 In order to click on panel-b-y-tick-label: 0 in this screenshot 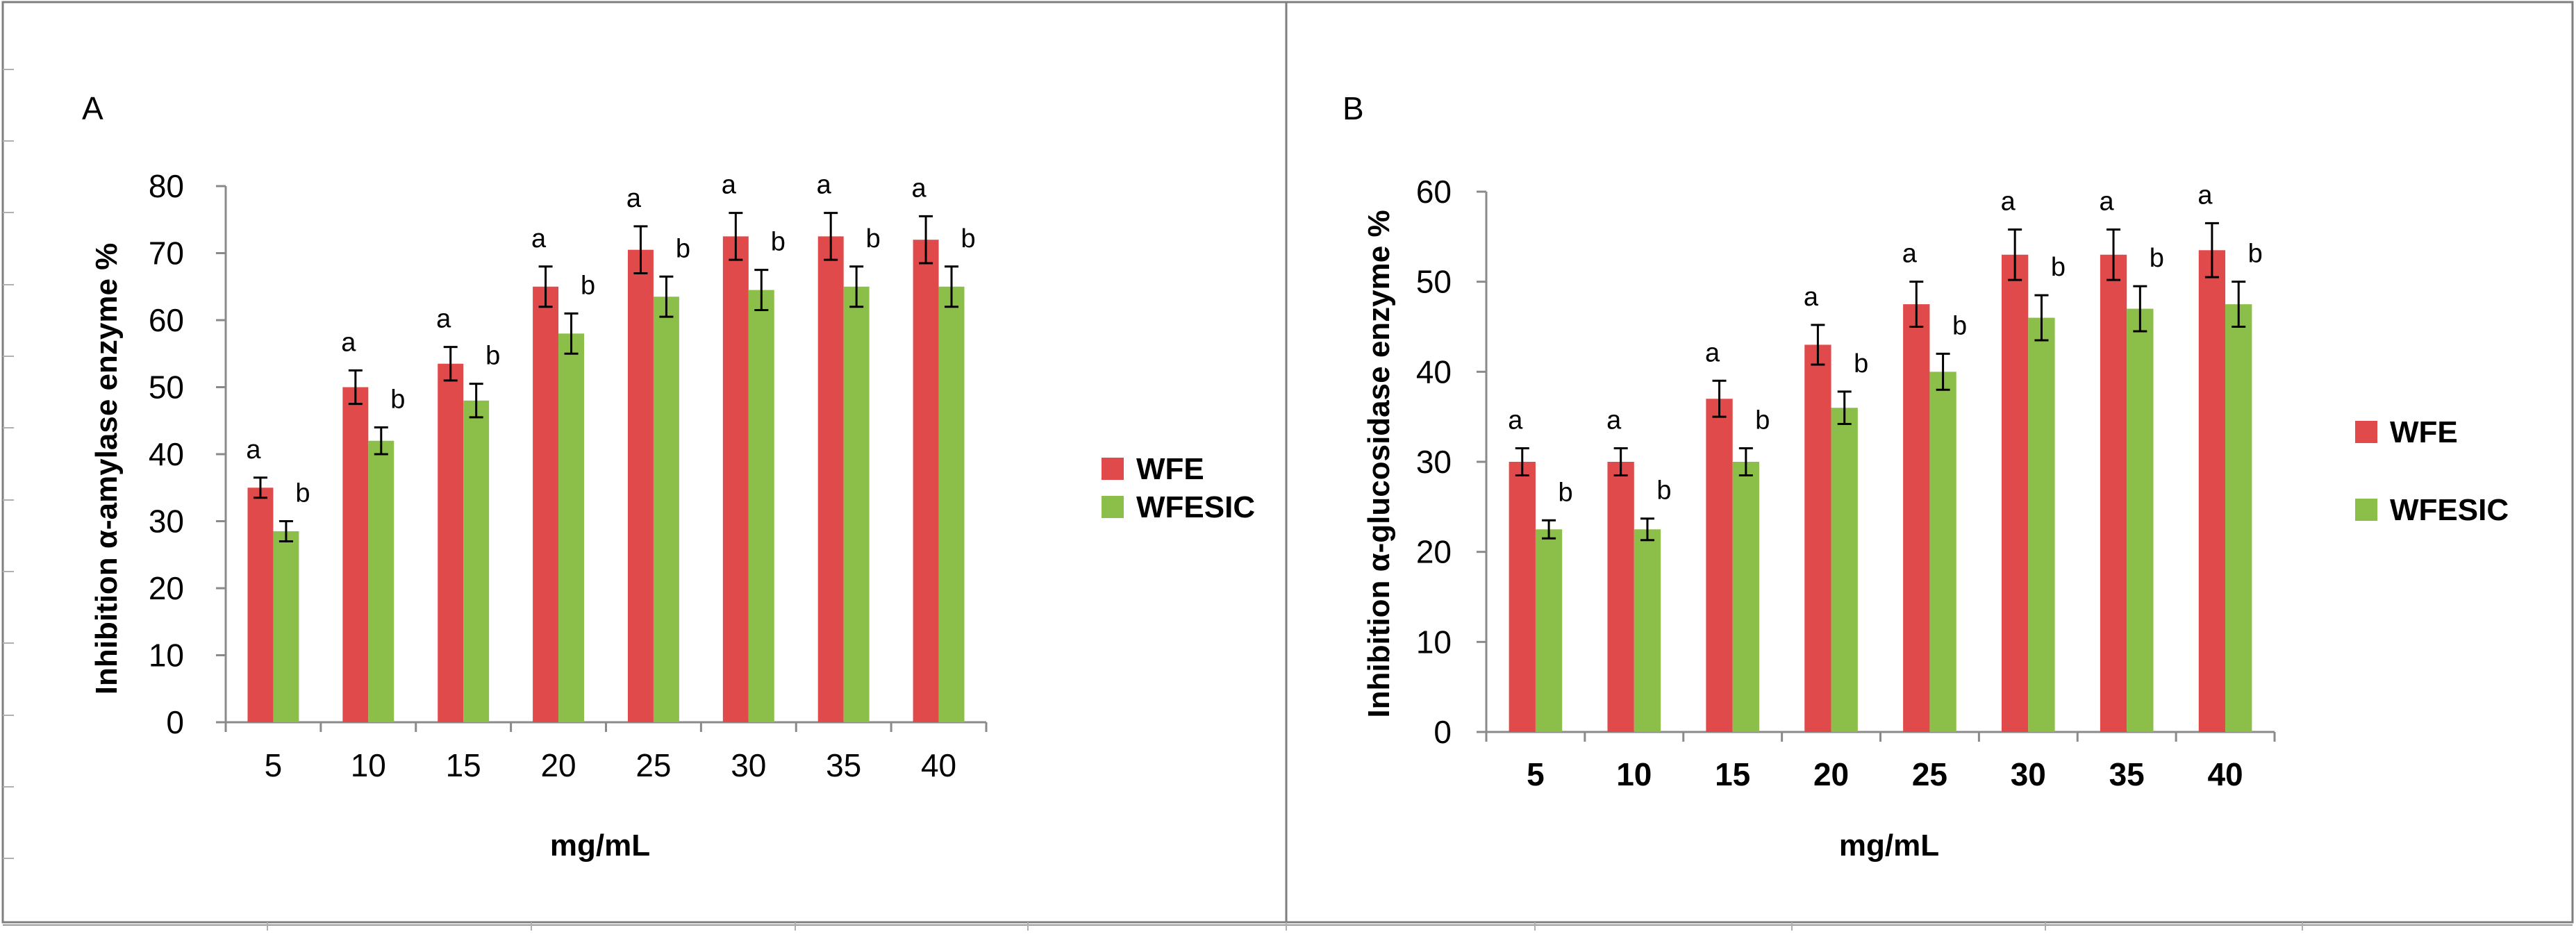, I will do `click(1443, 732)`.